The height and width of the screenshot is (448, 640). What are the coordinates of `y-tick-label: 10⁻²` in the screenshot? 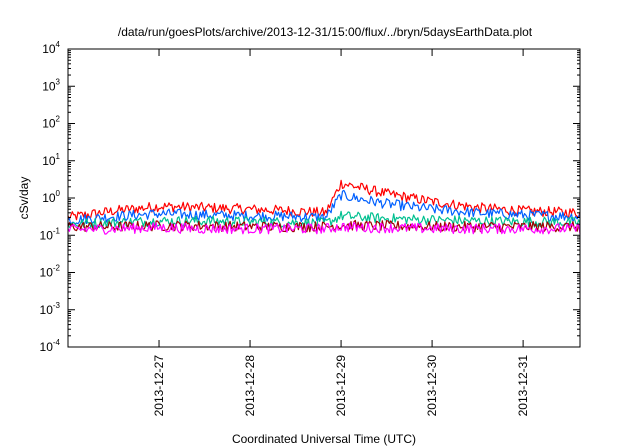 It's located at (50, 272).